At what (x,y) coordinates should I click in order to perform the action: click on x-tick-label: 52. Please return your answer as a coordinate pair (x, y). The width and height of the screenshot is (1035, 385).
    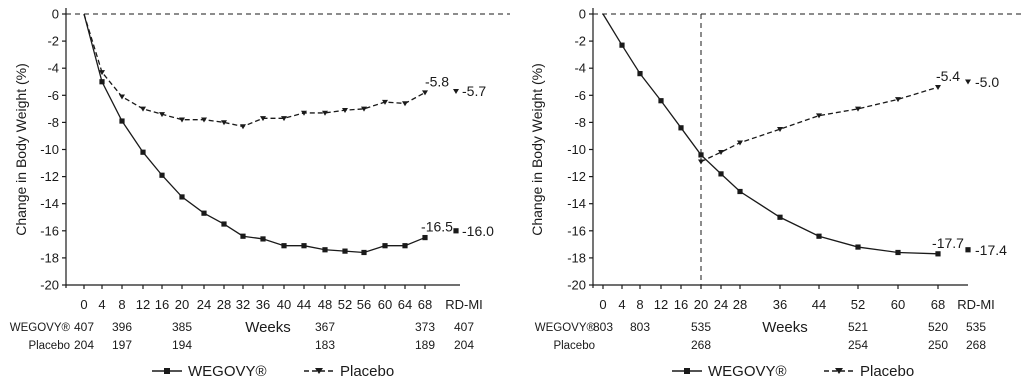
    Looking at the image, I should click on (858, 304).